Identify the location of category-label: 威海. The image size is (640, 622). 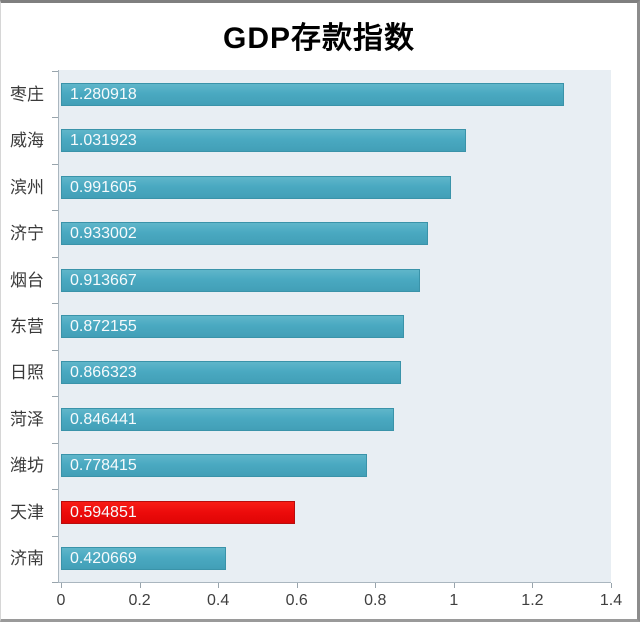
(27, 141).